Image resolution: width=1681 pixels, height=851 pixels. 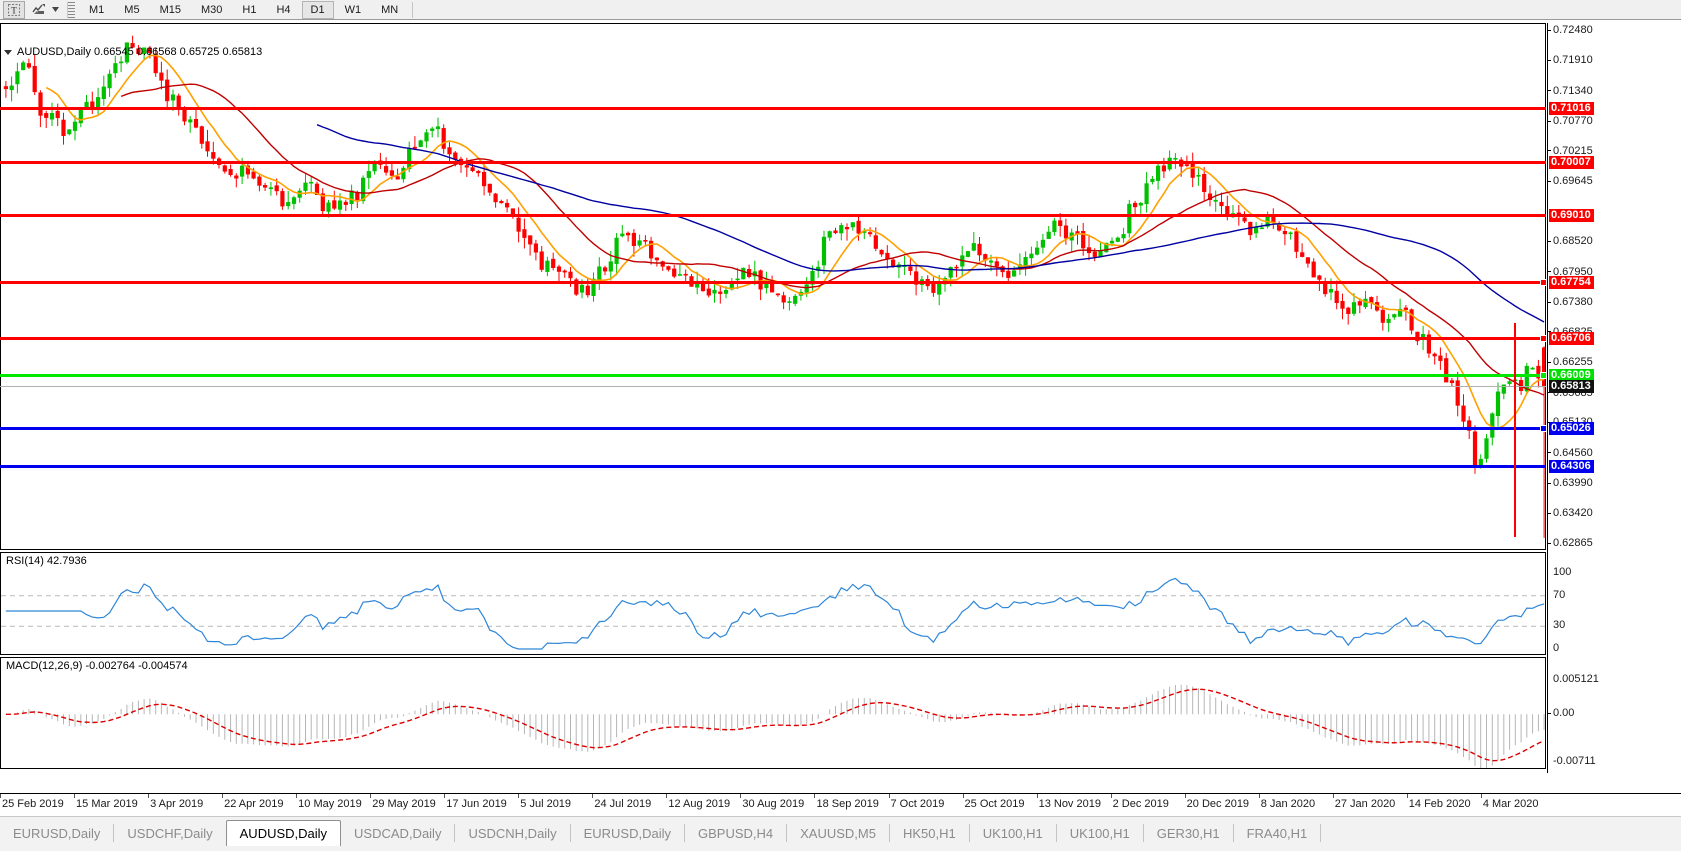 I want to click on price-tag-0.70007: 0.70007, so click(x=1571, y=162).